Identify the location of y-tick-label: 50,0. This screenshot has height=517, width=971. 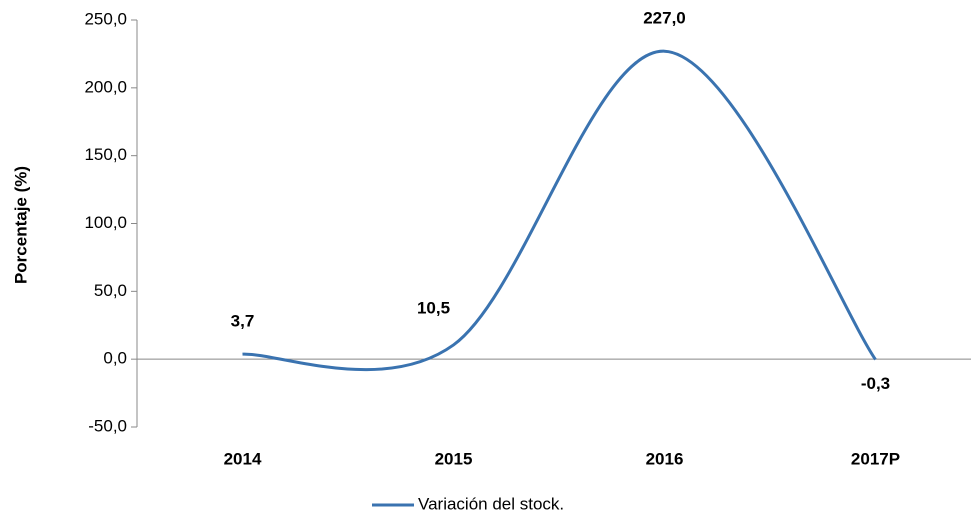
(110, 290).